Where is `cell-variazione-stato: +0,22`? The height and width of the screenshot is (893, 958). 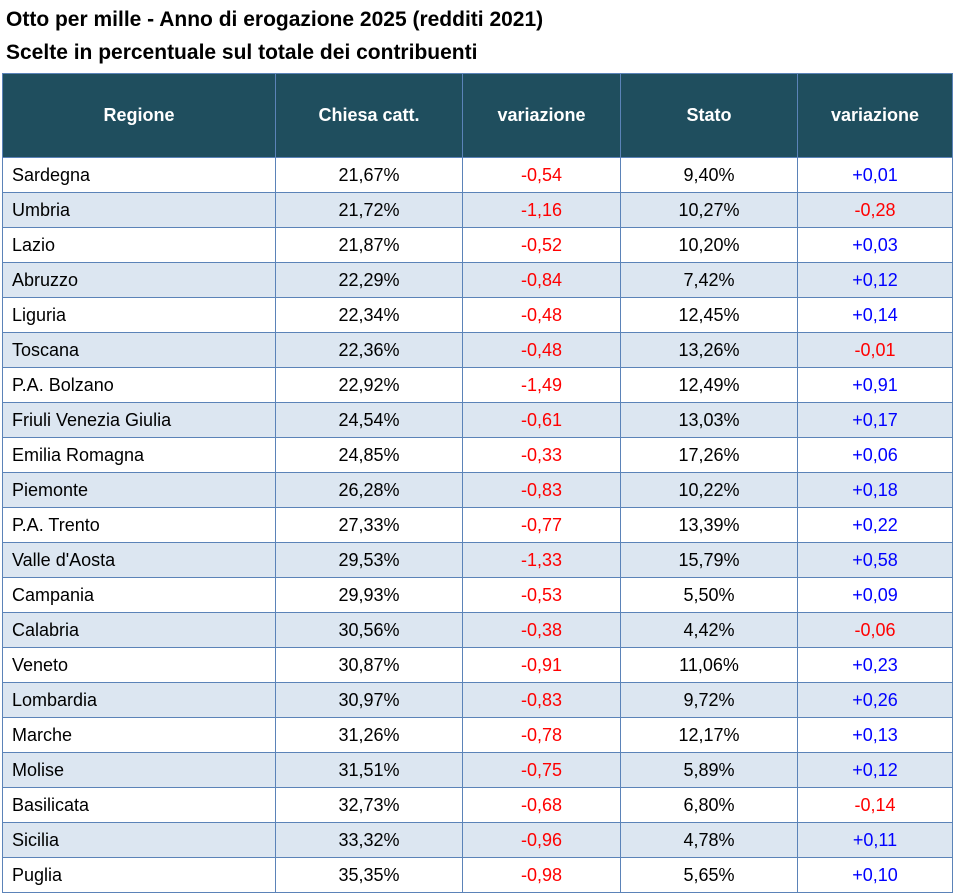
cell-variazione-stato: +0,22 is located at coordinates (875, 525).